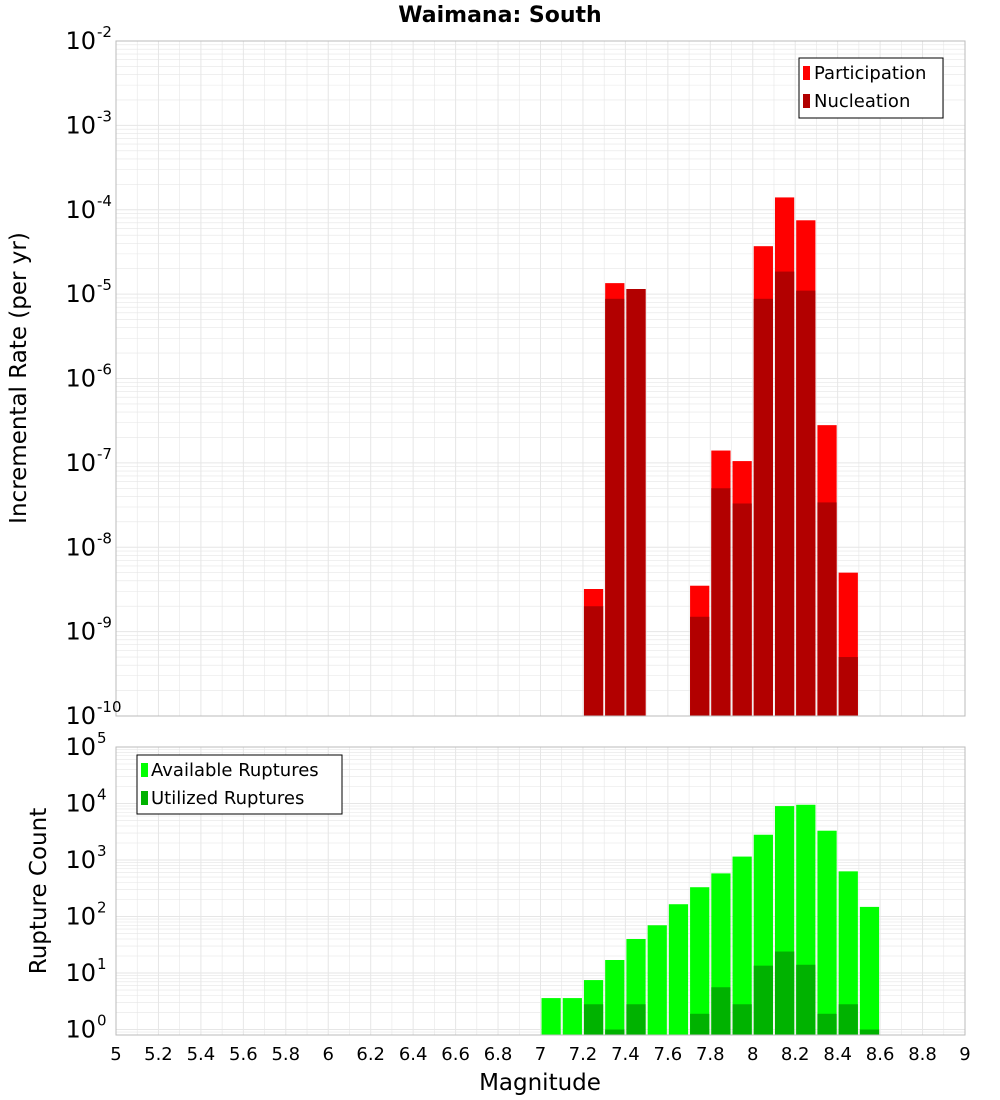 Image resolution: width=1000 pixels, height=1100 pixels. I want to click on y-tick-exponent: -10, so click(109, 707).